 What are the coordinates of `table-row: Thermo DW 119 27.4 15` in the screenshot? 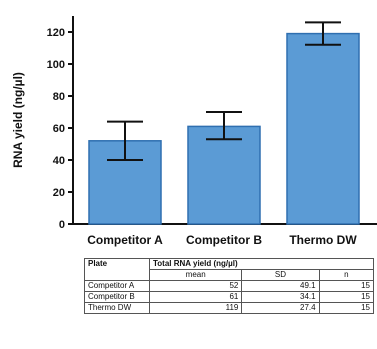 It's located at (229, 308).